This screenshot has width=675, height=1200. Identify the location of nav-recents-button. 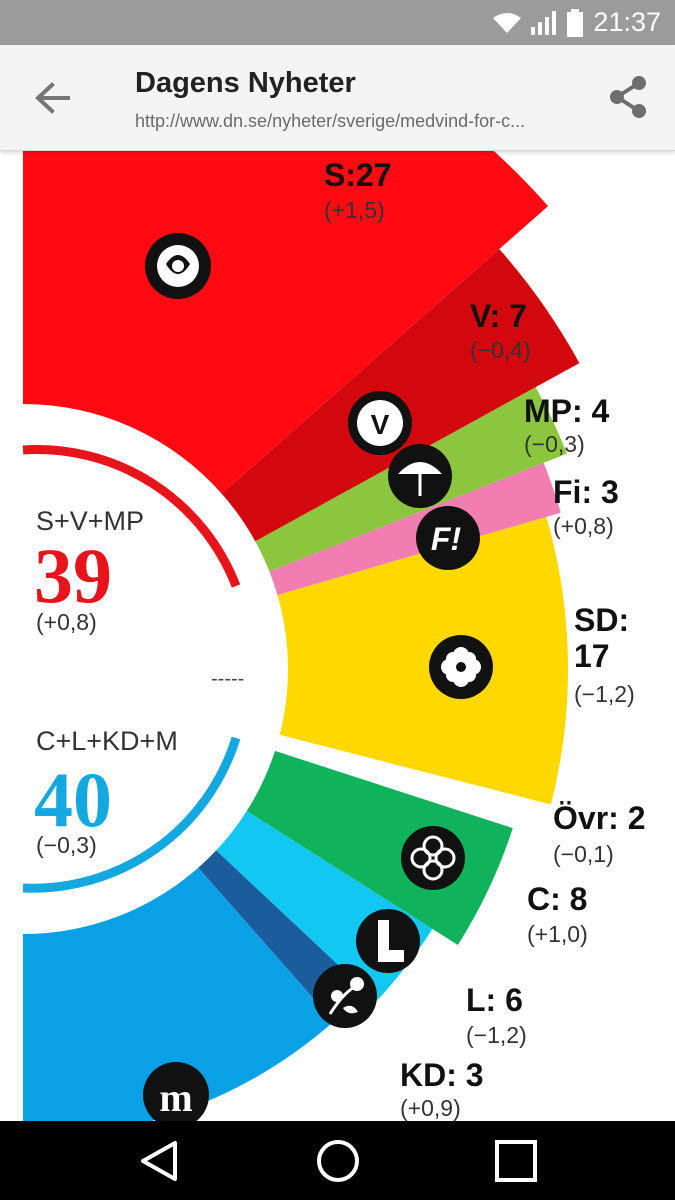
(516, 1161).